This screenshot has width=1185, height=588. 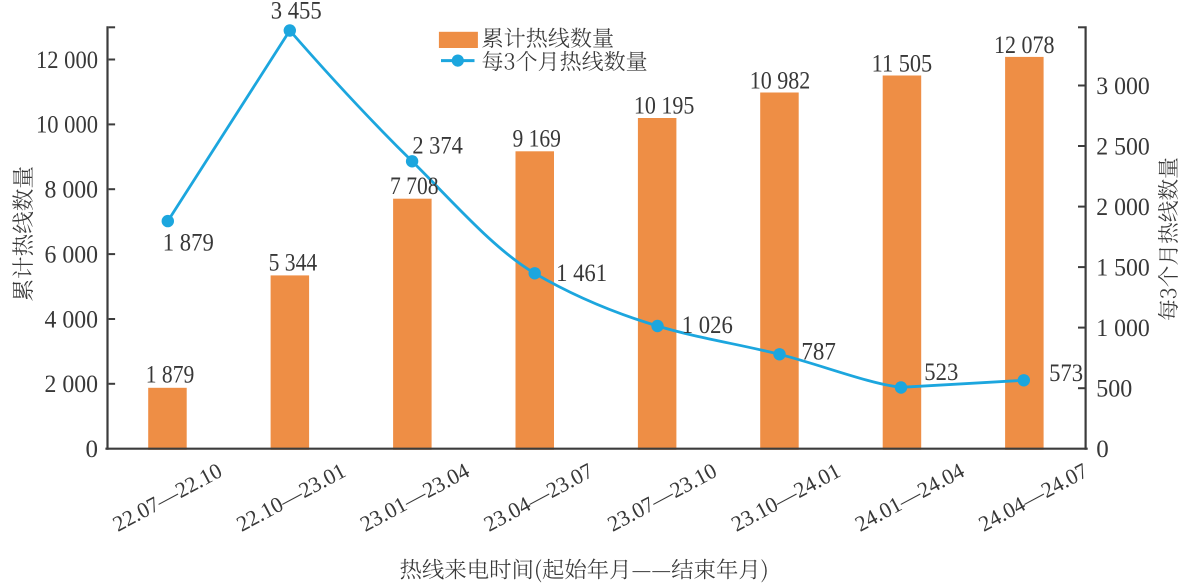 What do you see at coordinates (707, 325) in the screenshot?
I see `svg-text: 1 026` at bounding box center [707, 325].